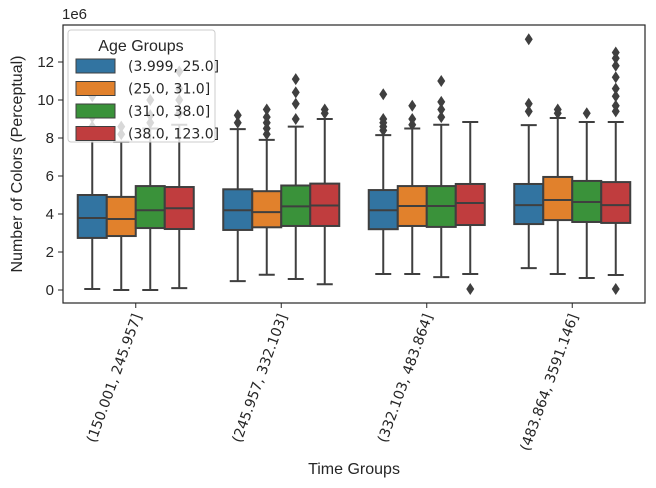 The height and width of the screenshot is (488, 656). Describe the element at coordinates (50, 252) in the screenshot. I see `y-tick-label: 2` at that location.